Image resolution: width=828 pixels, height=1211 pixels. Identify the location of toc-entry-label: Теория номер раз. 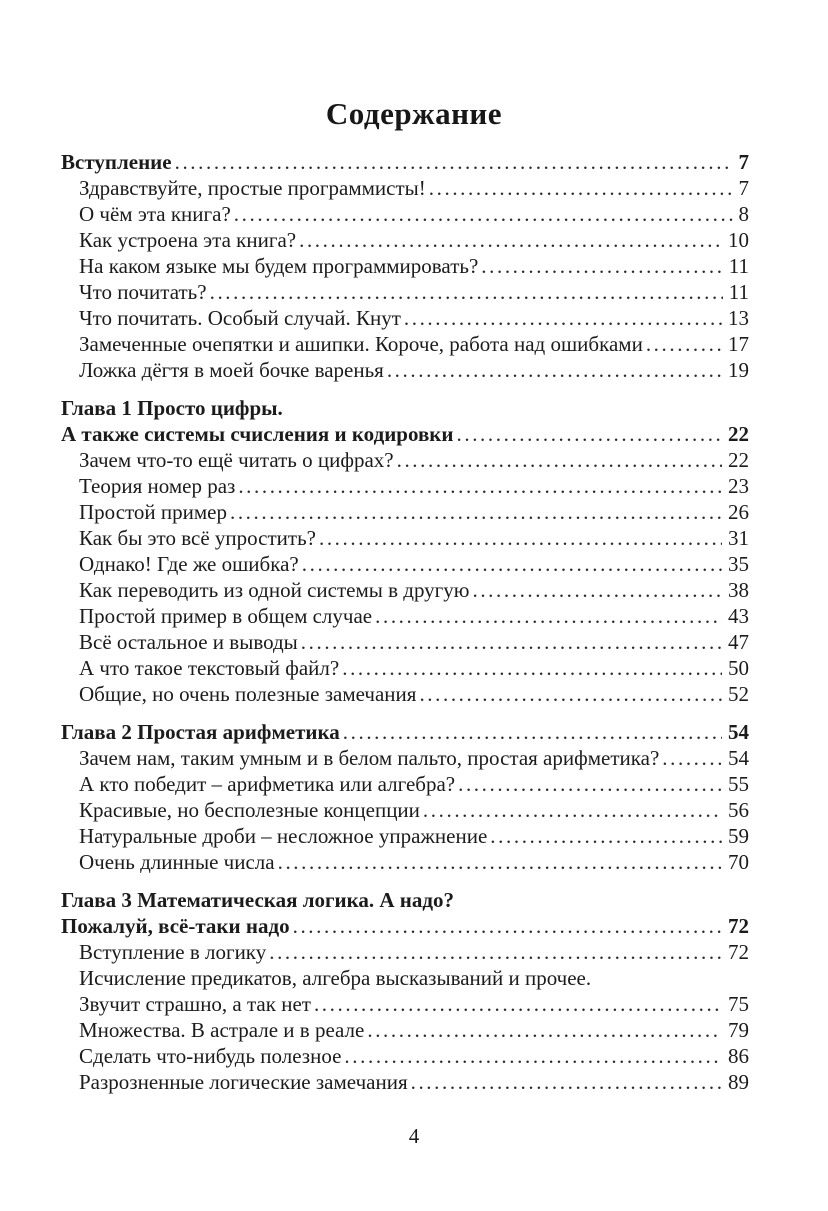
(157, 486).